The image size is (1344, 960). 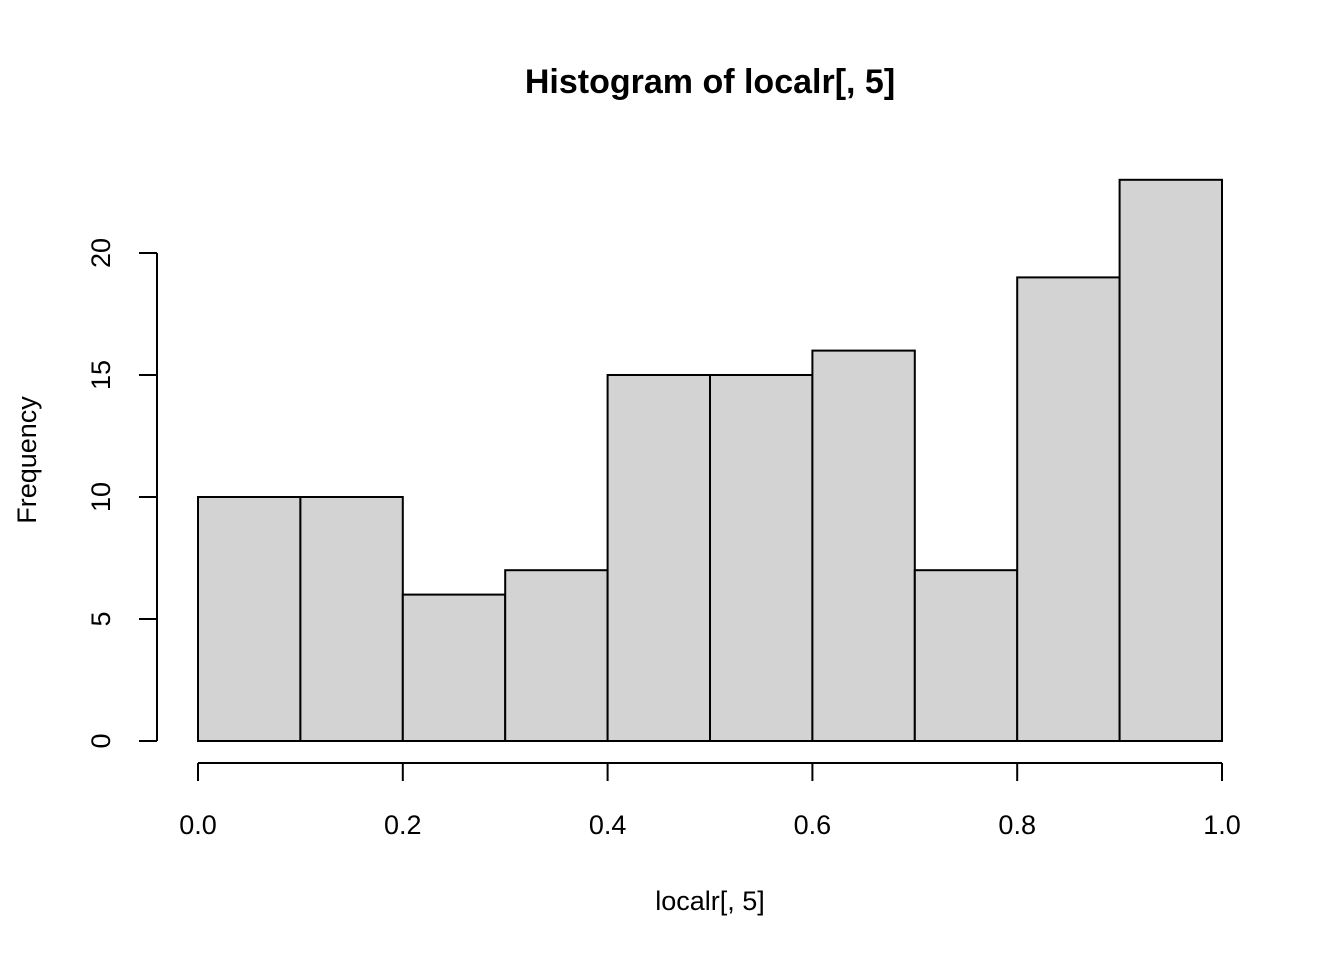 I want to click on y-axis: 0 5 10 15 20, so click(x=122, y=493).